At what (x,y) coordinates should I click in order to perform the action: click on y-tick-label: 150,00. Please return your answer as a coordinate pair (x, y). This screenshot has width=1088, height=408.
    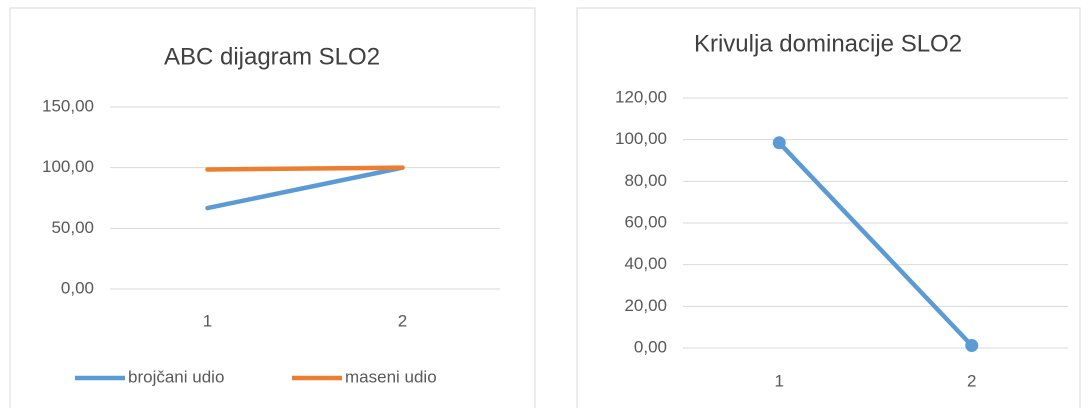
    Looking at the image, I should click on (68, 105).